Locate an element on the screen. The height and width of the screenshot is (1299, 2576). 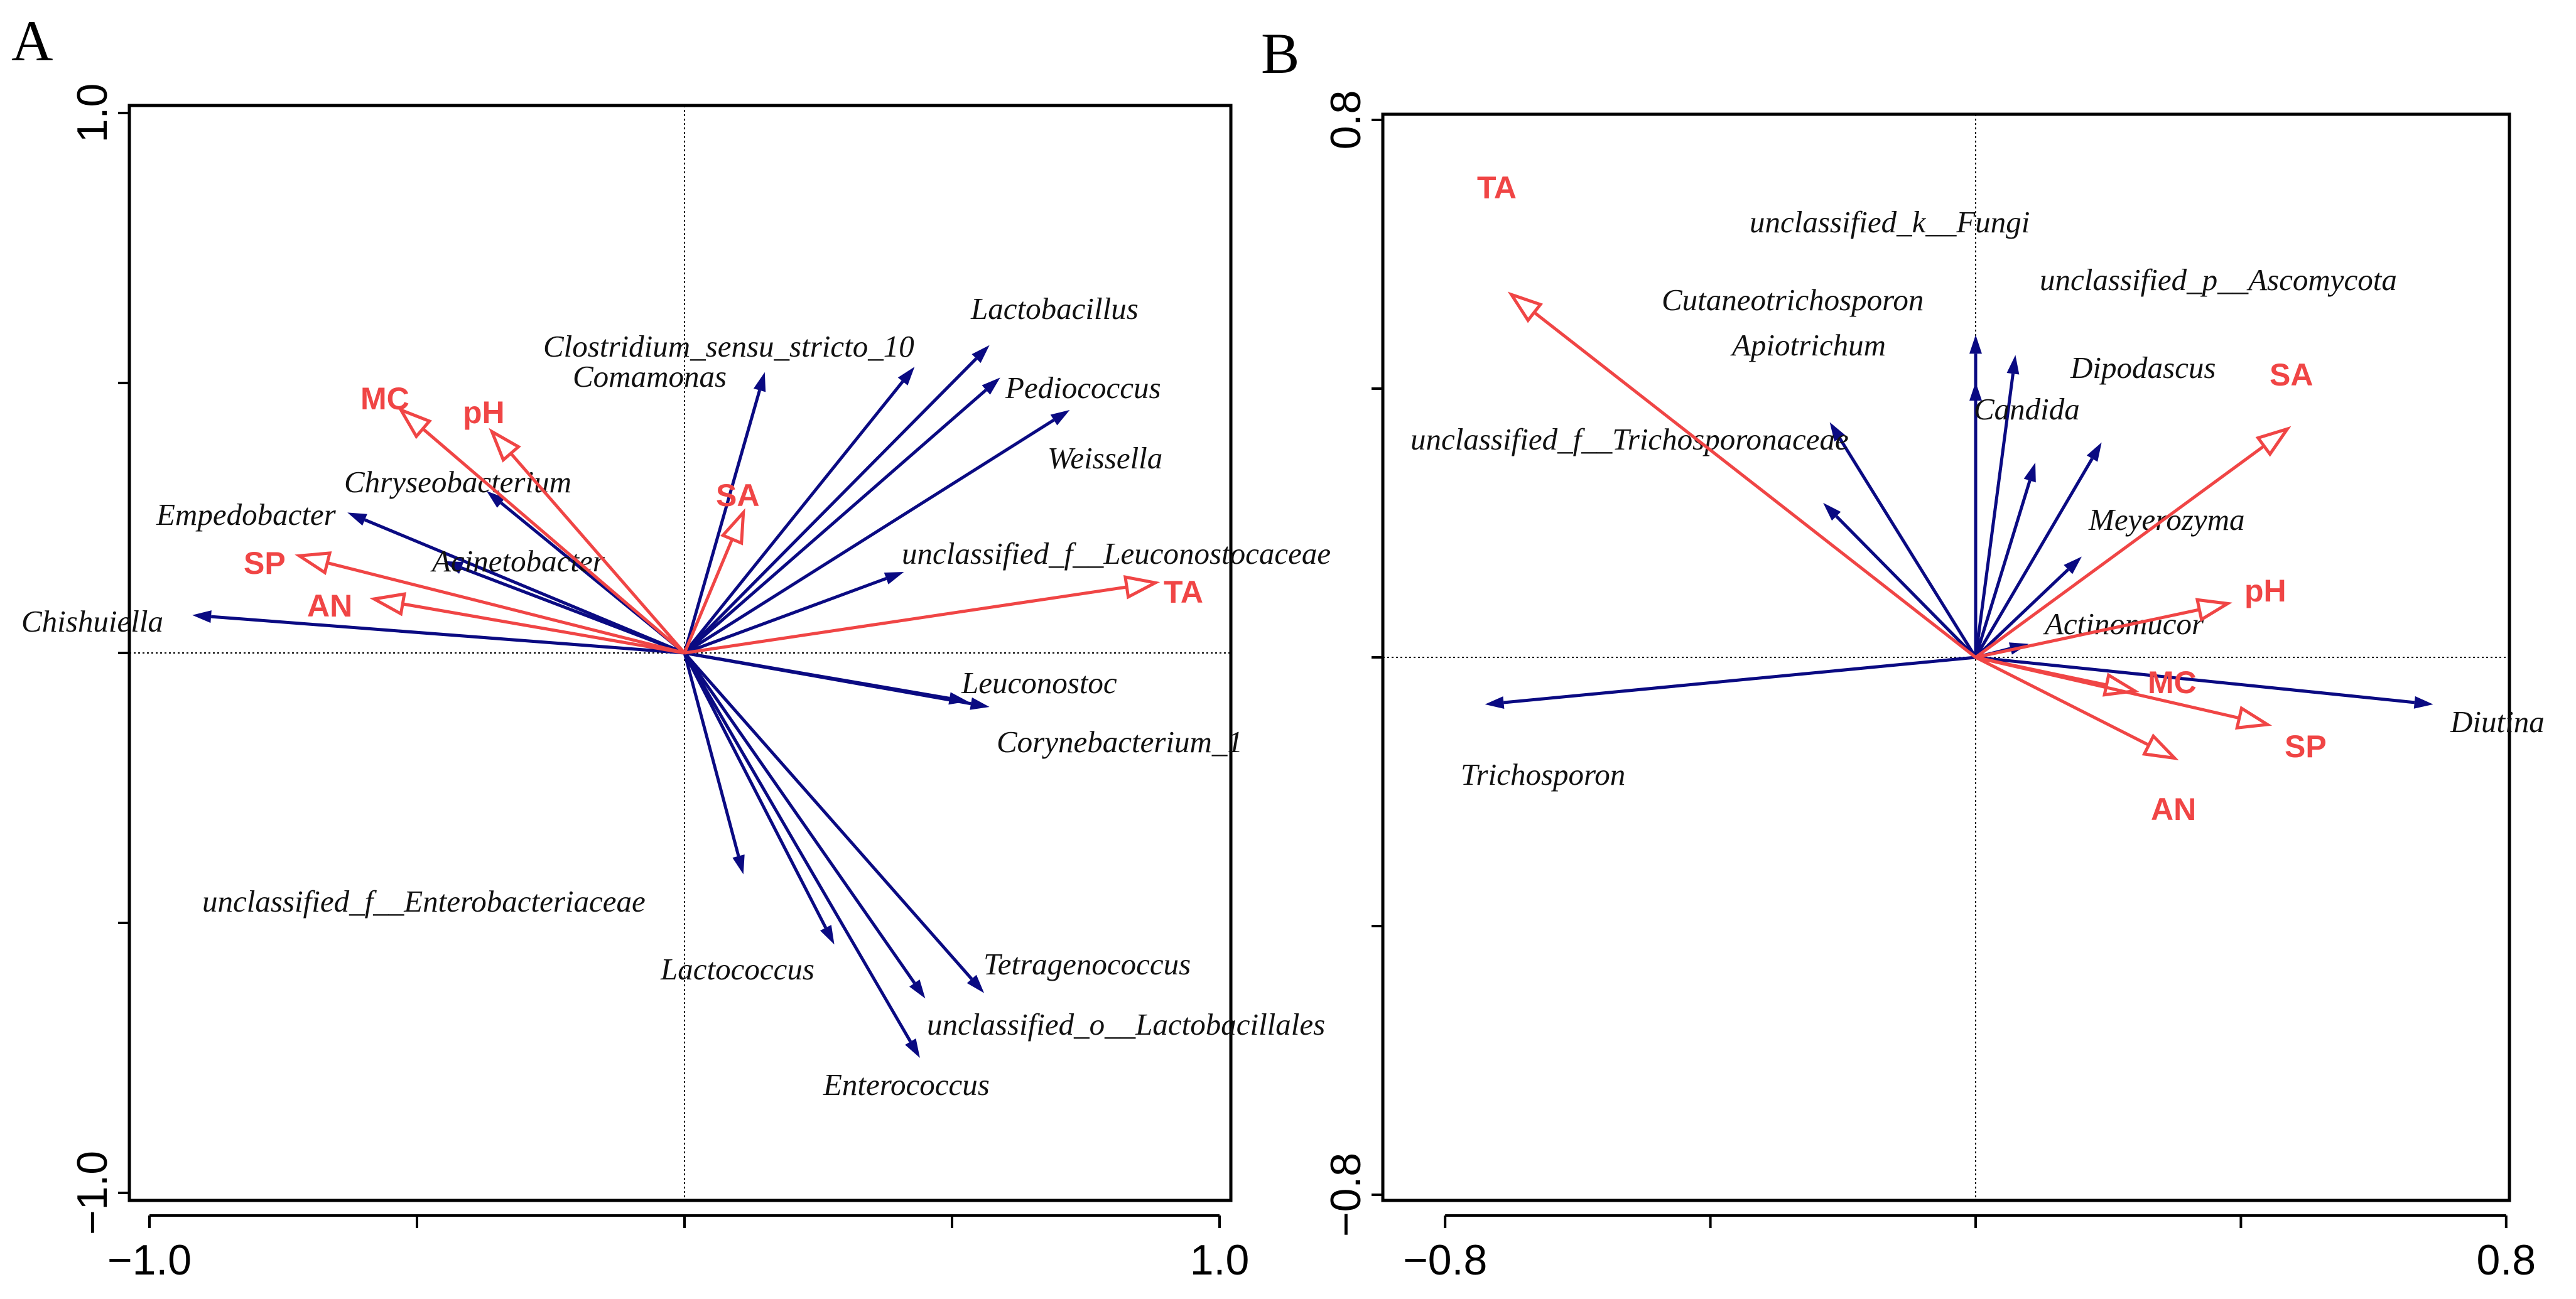
species-arrow-lactobacillus is located at coordinates (831, 506).